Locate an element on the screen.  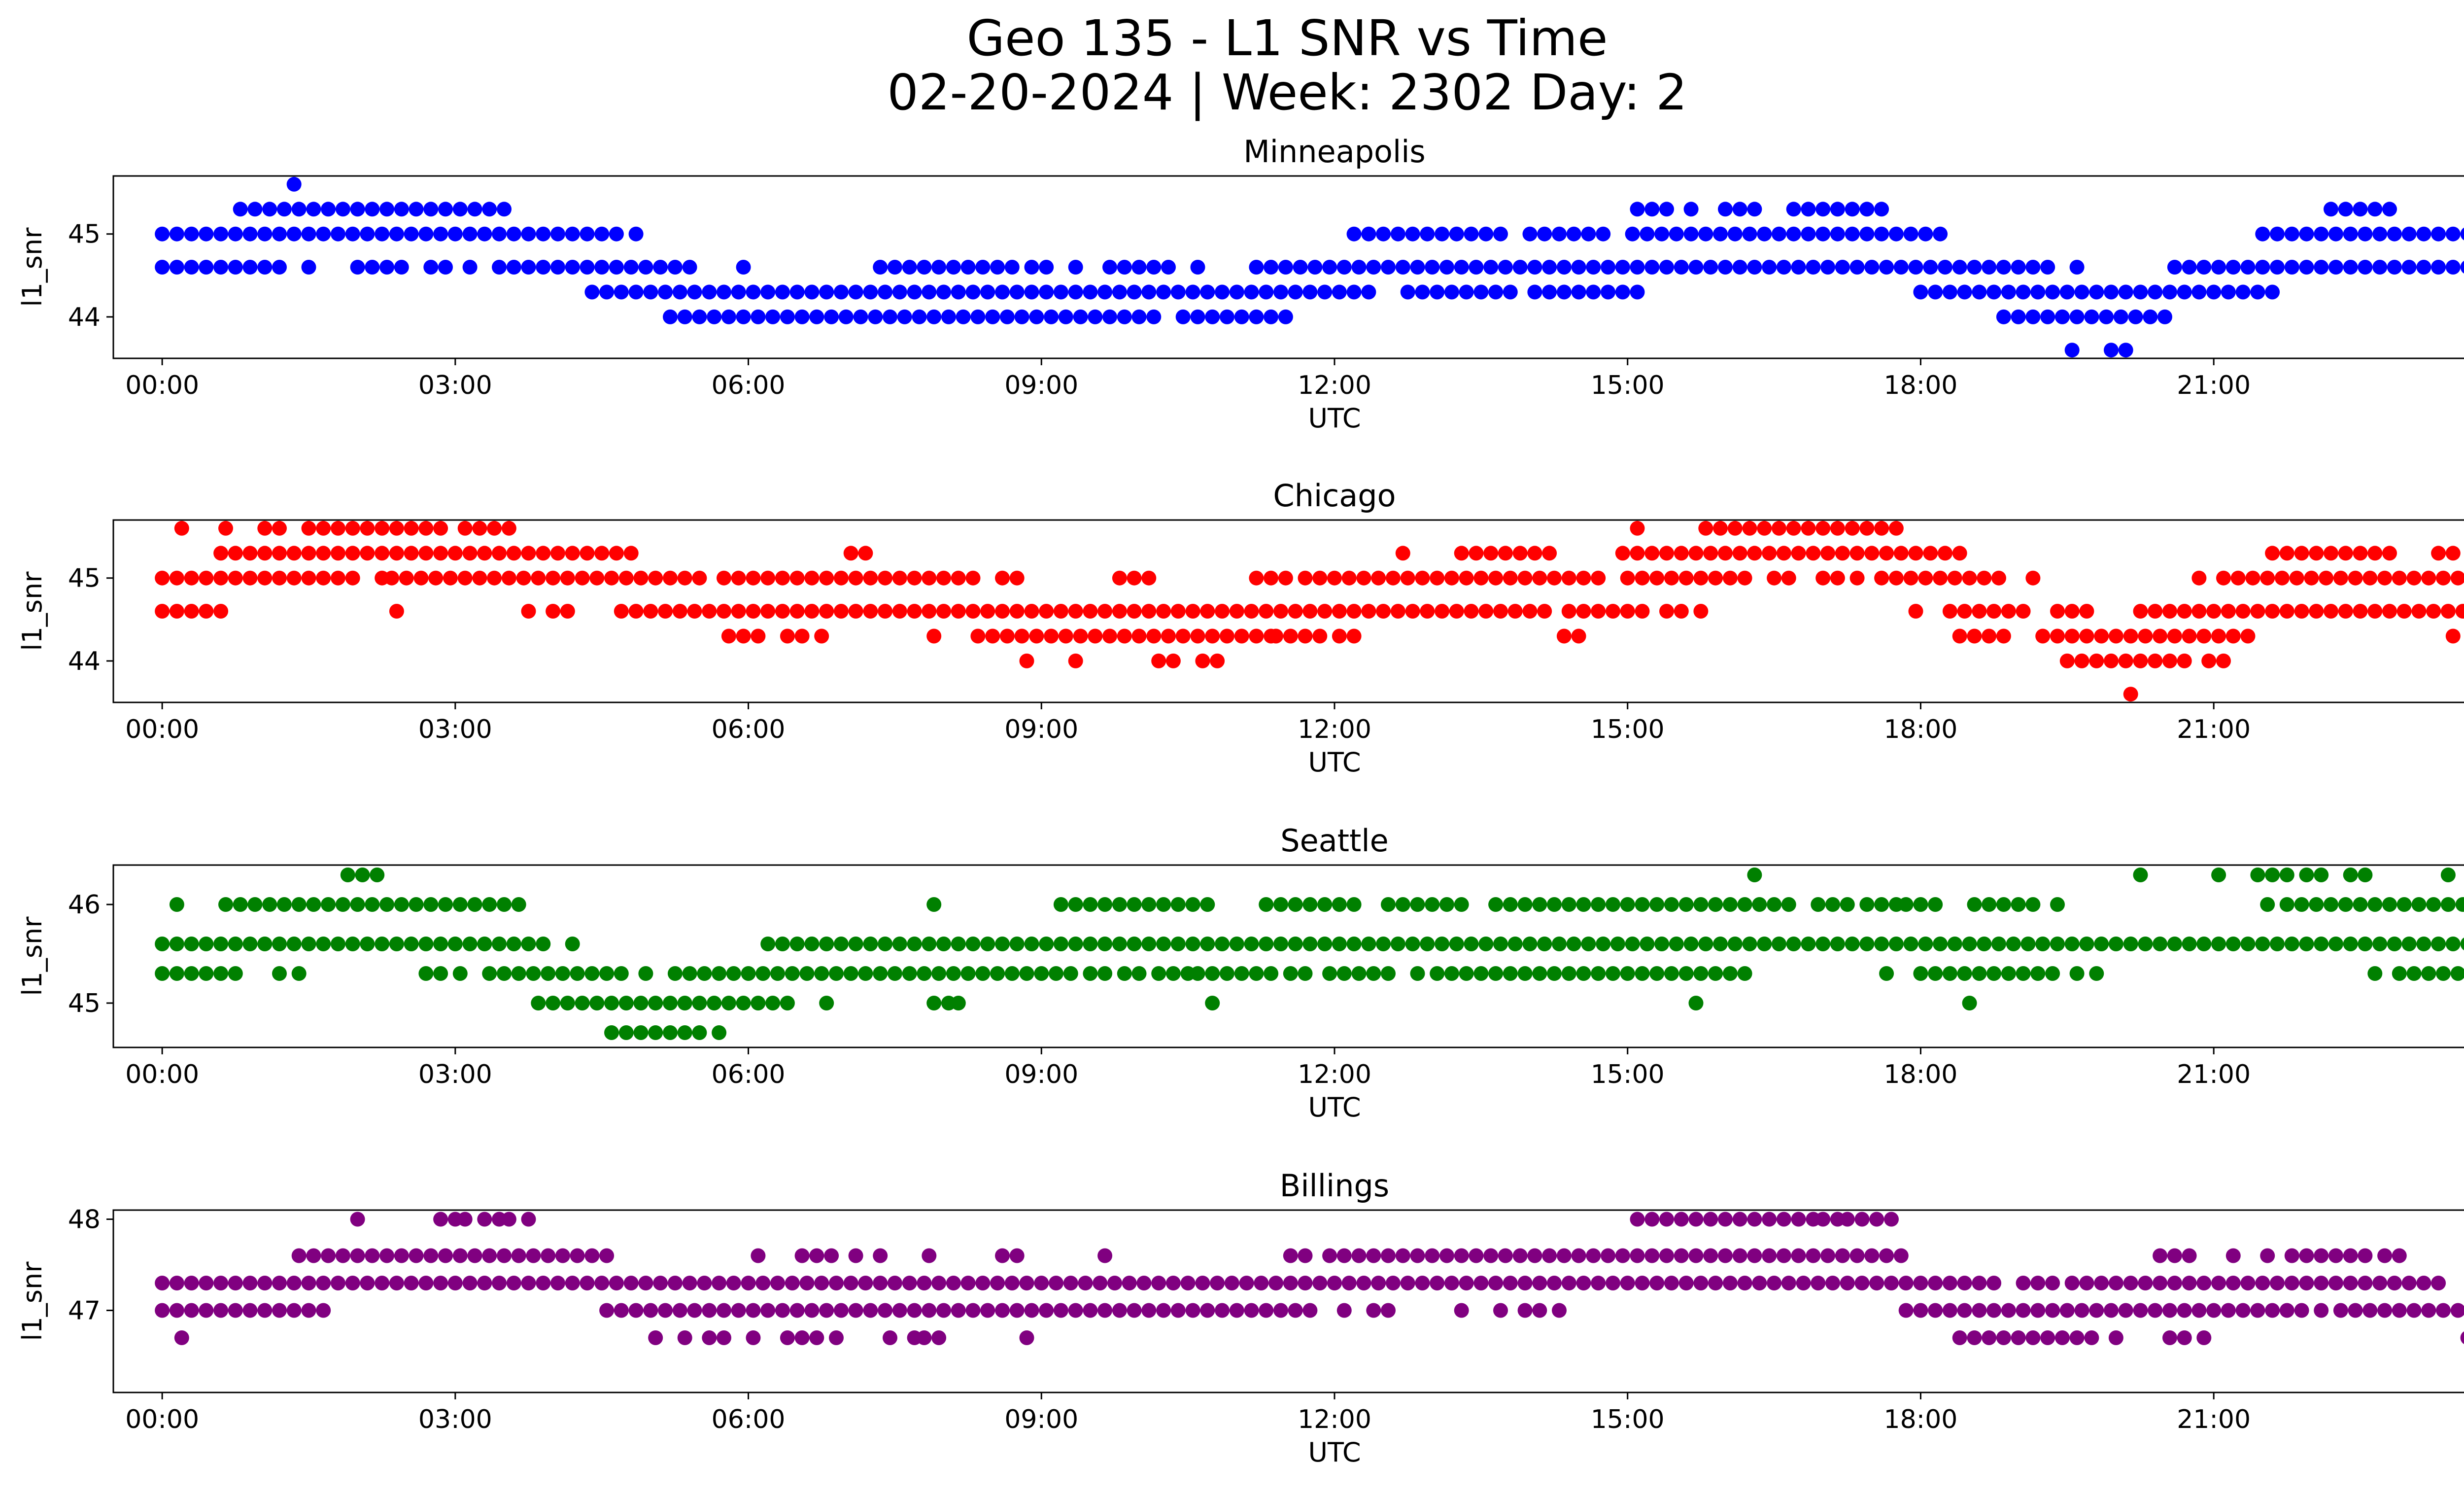
axes-frame is located at coordinates (1288, 956).